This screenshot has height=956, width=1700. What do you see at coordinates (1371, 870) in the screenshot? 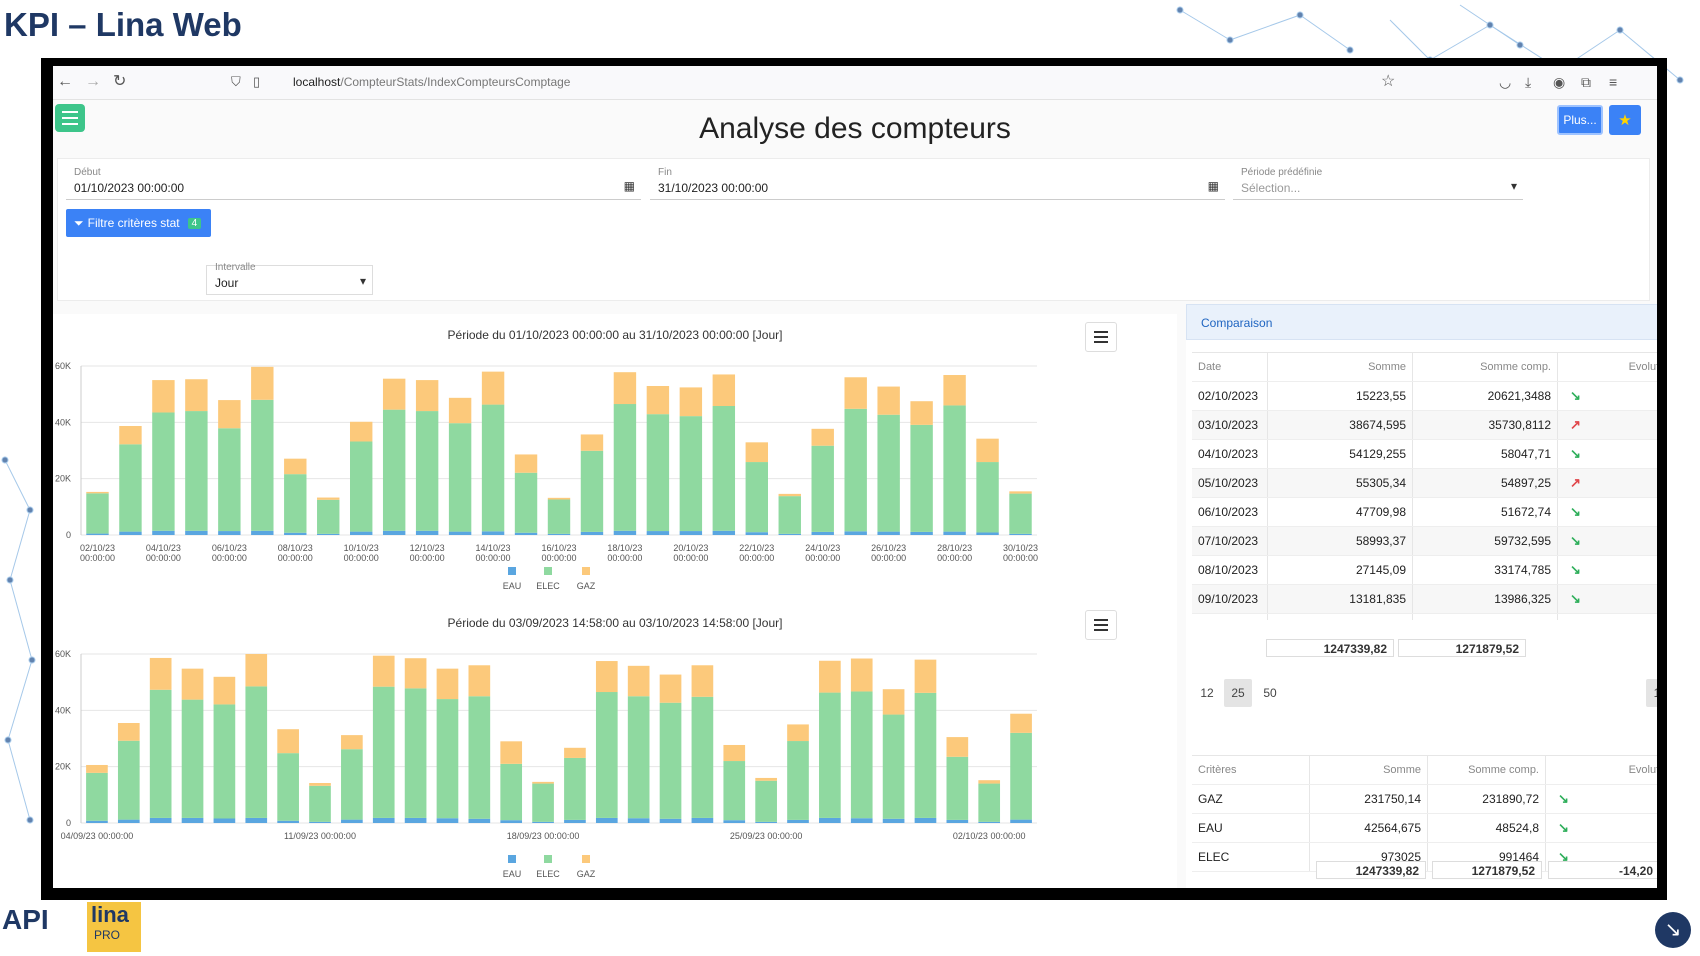
I see `criteria-total-somme: 1247339,82` at bounding box center [1371, 870].